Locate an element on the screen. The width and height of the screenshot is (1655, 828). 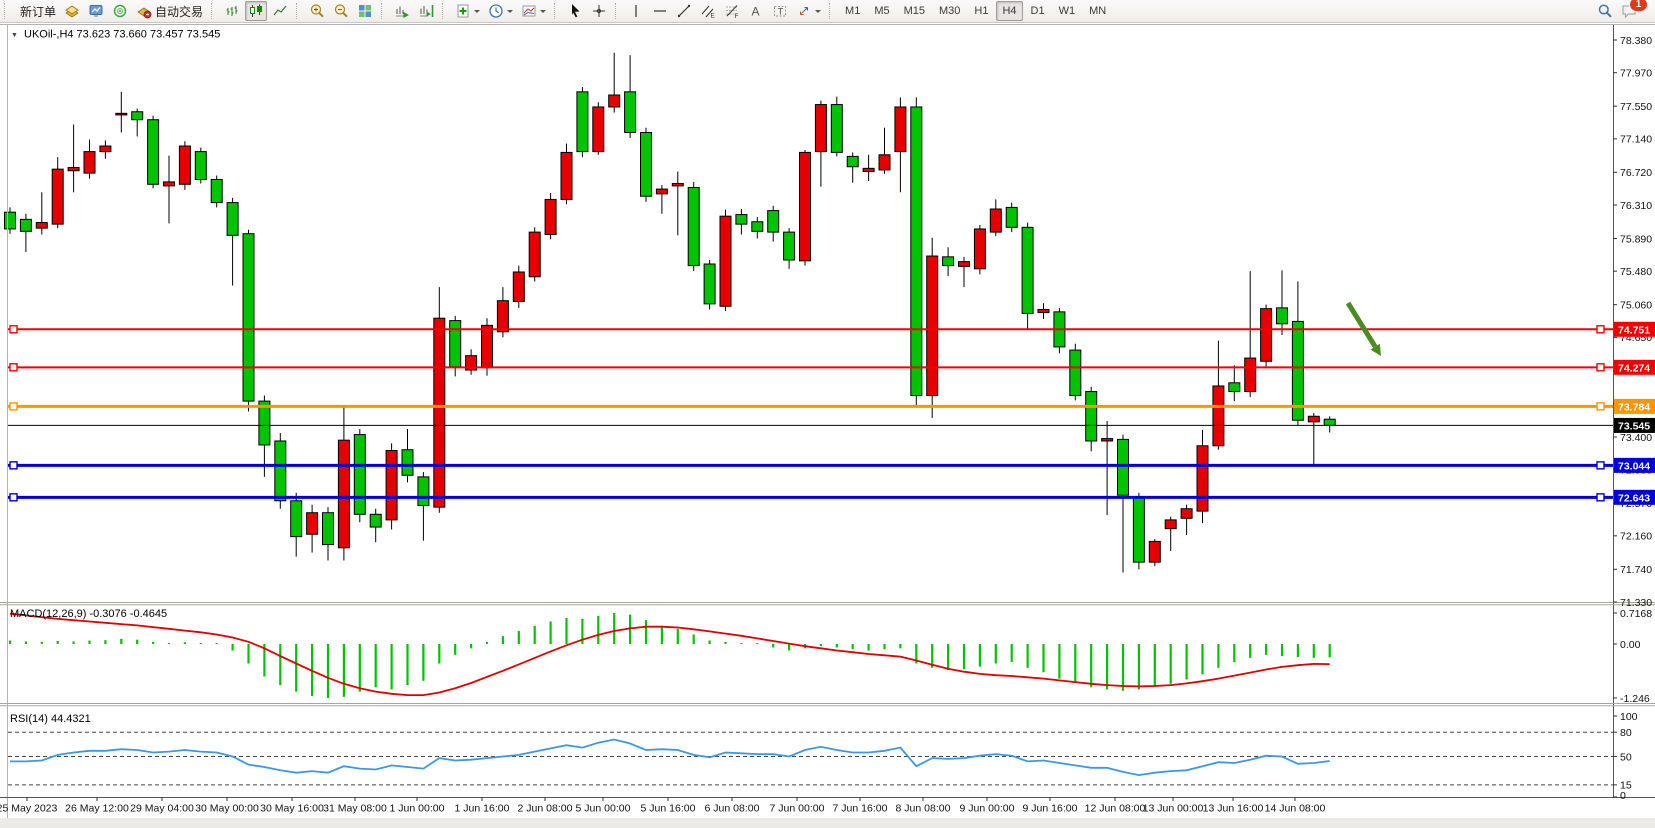
indicators-dropdown-caret is located at coordinates (477, 13).